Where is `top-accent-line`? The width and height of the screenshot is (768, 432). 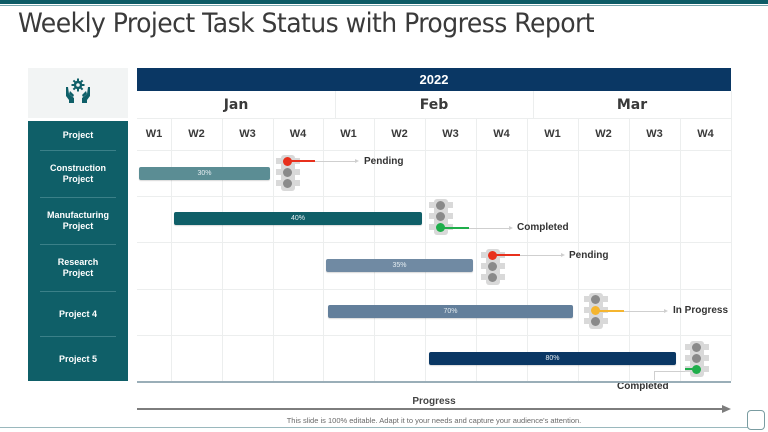
top-accent-line is located at coordinates (384, 5).